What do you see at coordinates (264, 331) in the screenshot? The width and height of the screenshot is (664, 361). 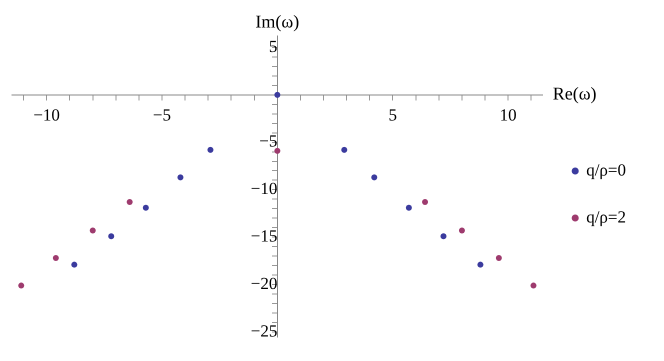 I see `y-tick-label: −25` at bounding box center [264, 331].